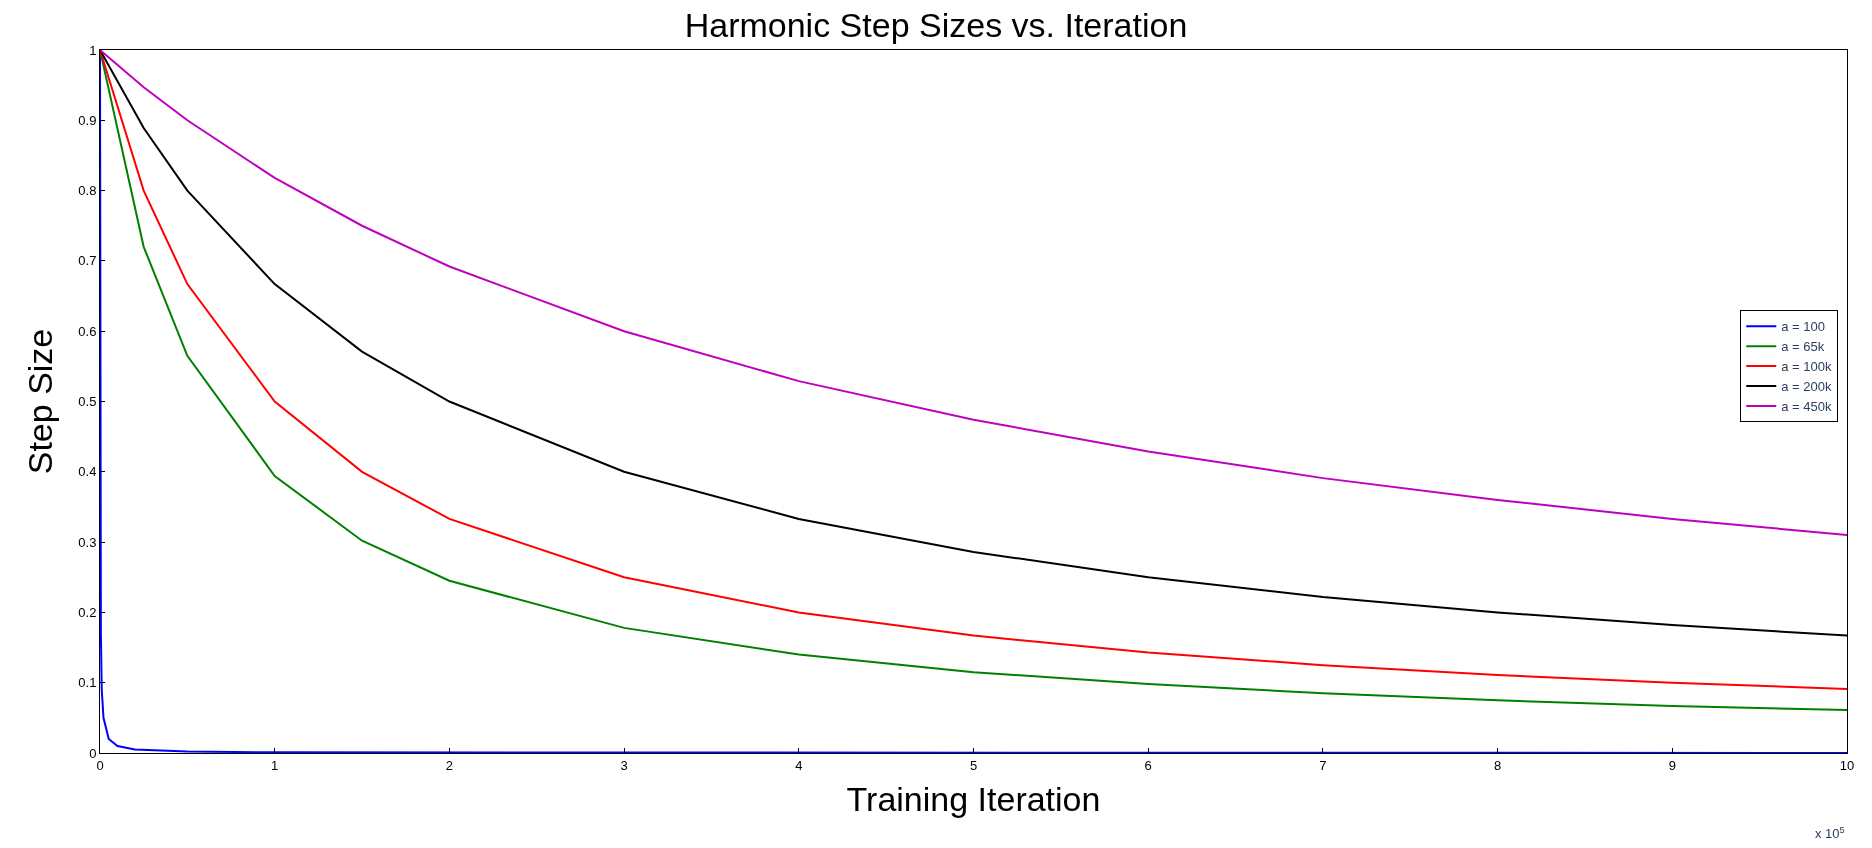 This screenshot has height=848, width=1872. I want to click on y-tick-label: 0, so click(93, 753).